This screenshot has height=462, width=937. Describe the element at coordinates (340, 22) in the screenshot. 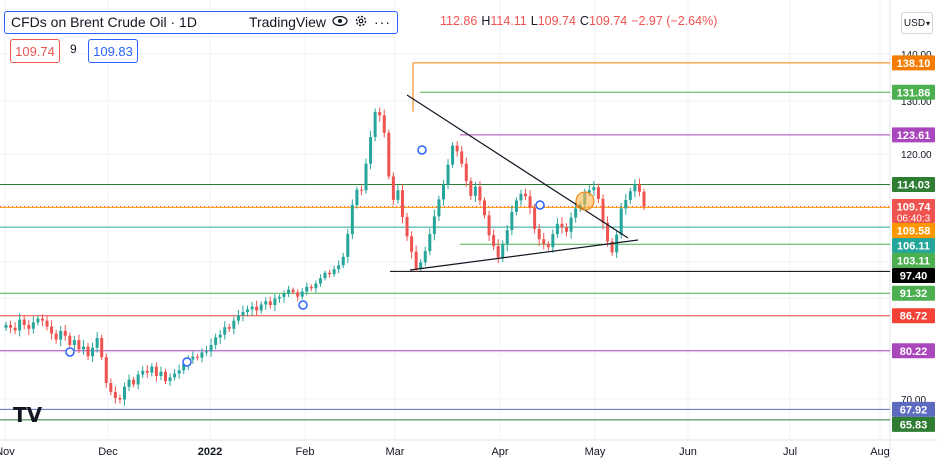

I see `eye-icon` at that location.